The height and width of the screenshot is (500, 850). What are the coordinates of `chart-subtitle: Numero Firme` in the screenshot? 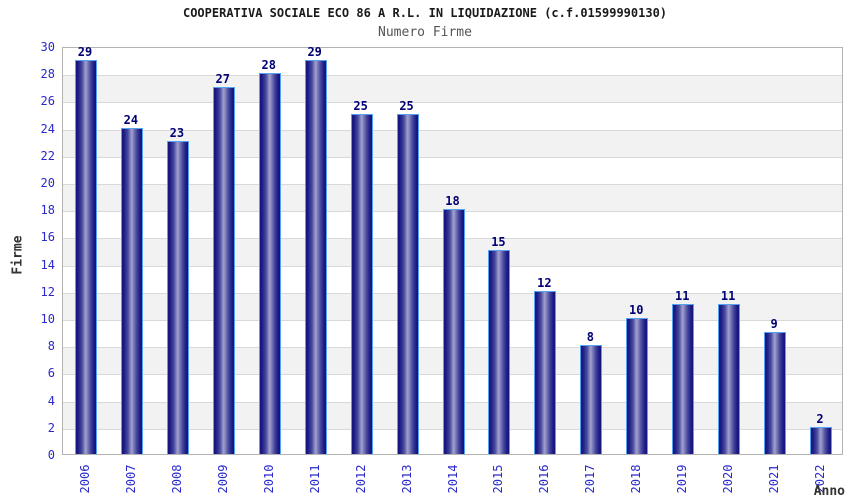 It's located at (425, 32).